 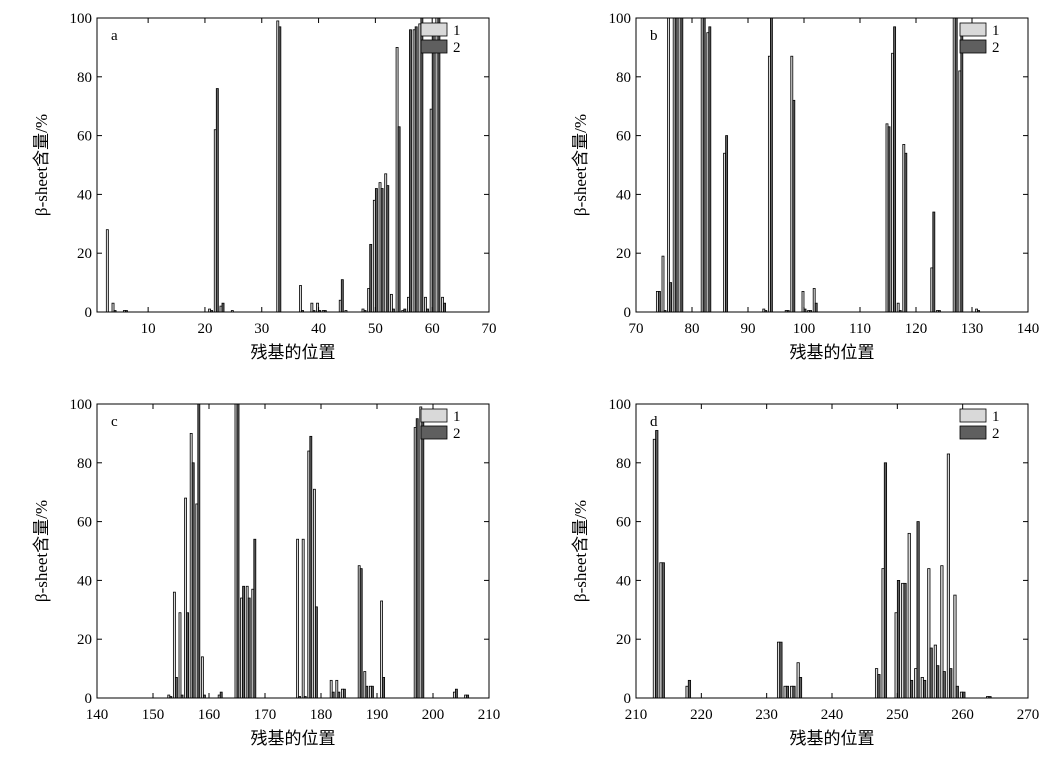 What do you see at coordinates (377, 715) in the screenshot?
I see `x-tick-label: 190` at bounding box center [377, 715].